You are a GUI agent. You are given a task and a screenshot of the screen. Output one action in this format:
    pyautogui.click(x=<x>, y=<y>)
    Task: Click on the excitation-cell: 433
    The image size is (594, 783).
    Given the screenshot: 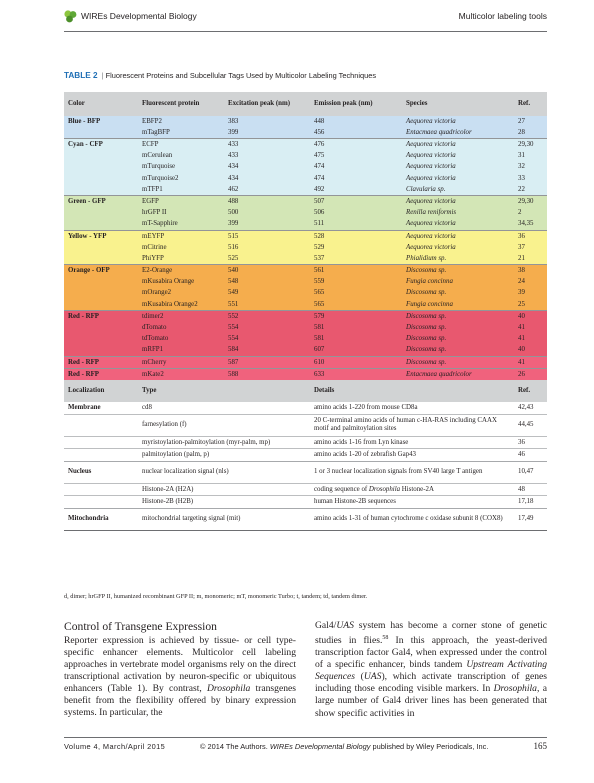 What is the action you would take?
    pyautogui.click(x=267, y=156)
    